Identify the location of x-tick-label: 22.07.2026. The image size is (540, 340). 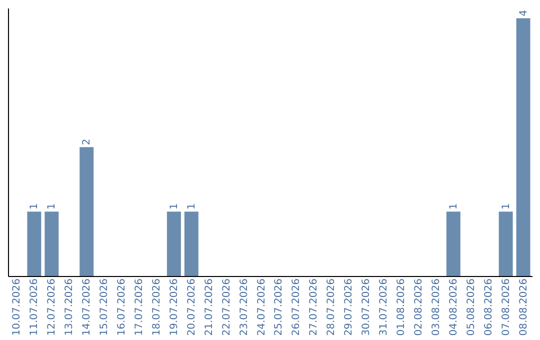
(226, 307).